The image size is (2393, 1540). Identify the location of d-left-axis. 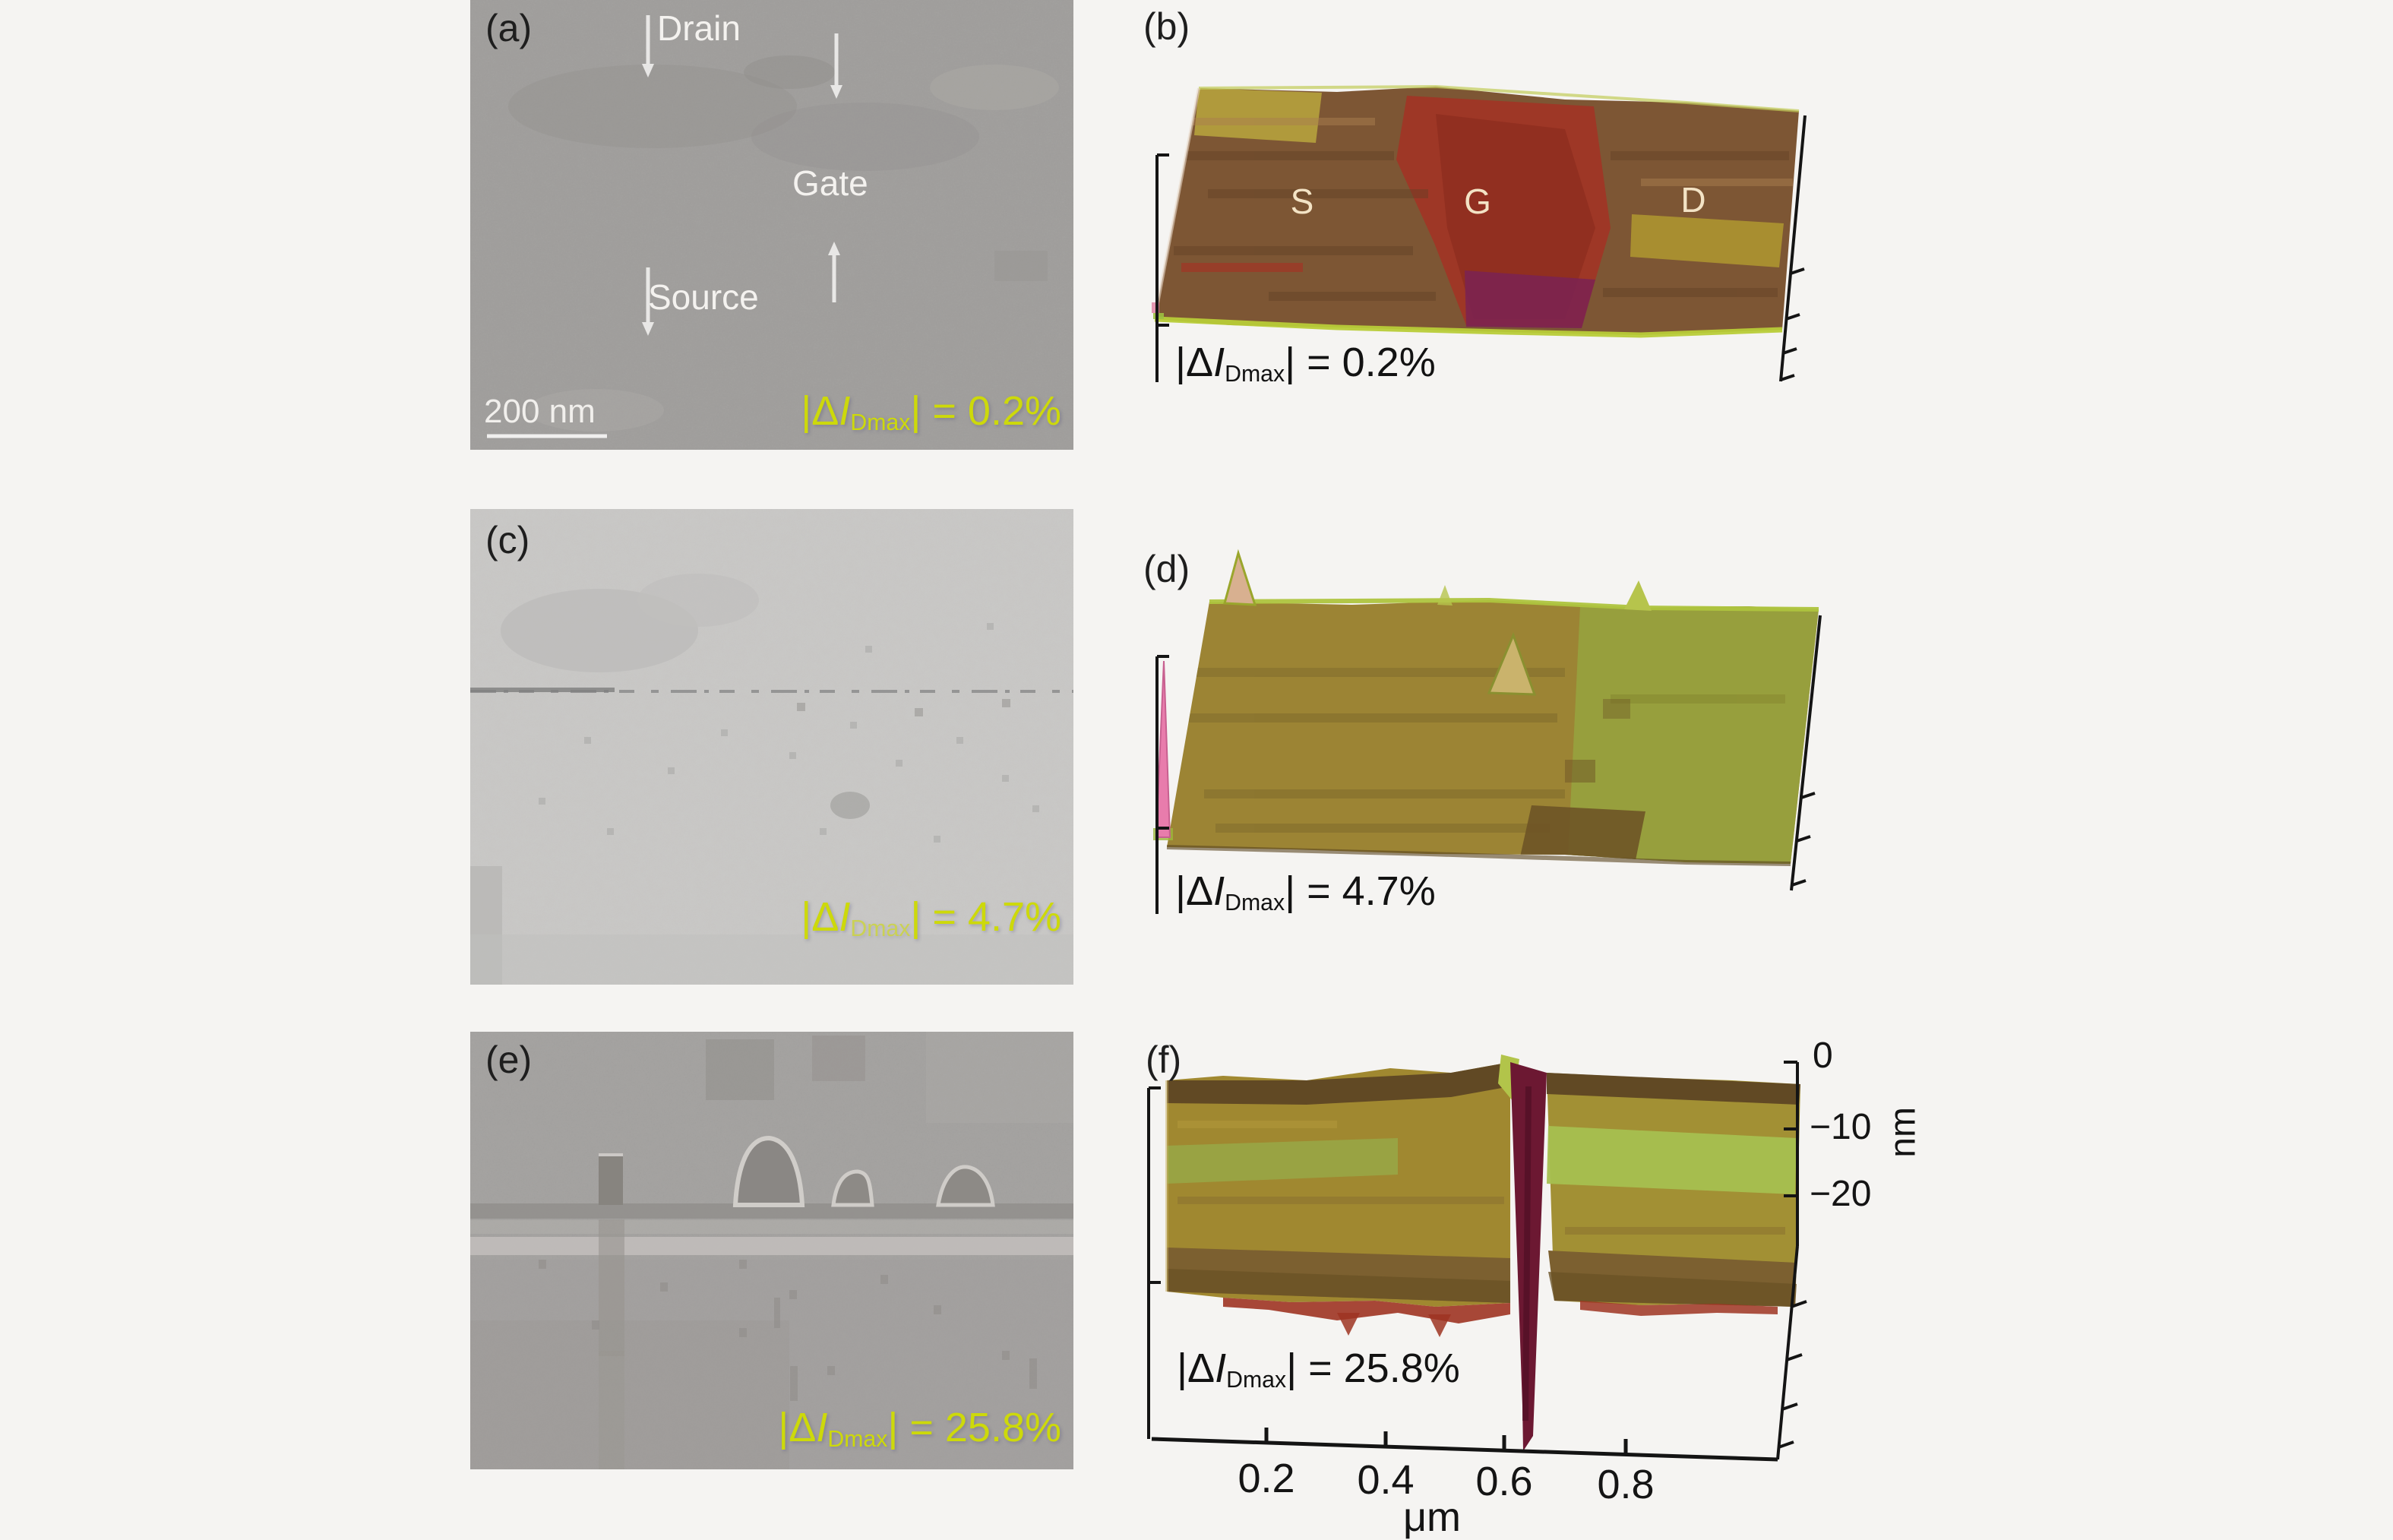
(1162, 784).